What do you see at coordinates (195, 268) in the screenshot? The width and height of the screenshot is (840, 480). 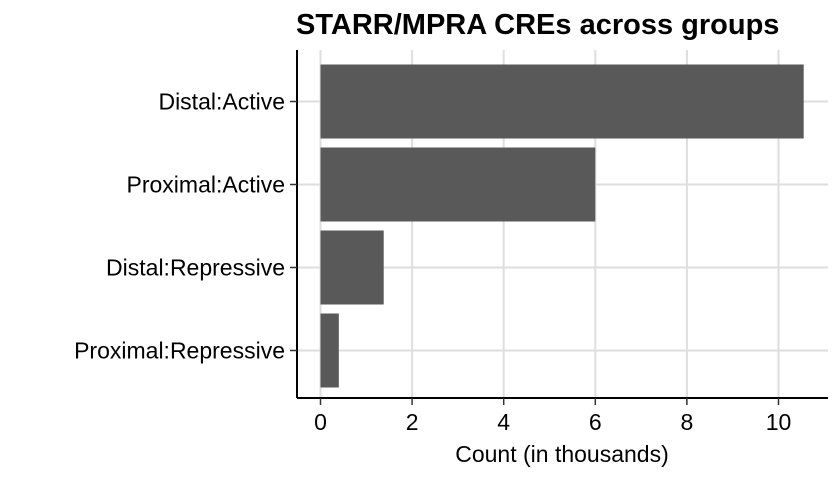 I see `y-tick-label: Distal:Repressive` at bounding box center [195, 268].